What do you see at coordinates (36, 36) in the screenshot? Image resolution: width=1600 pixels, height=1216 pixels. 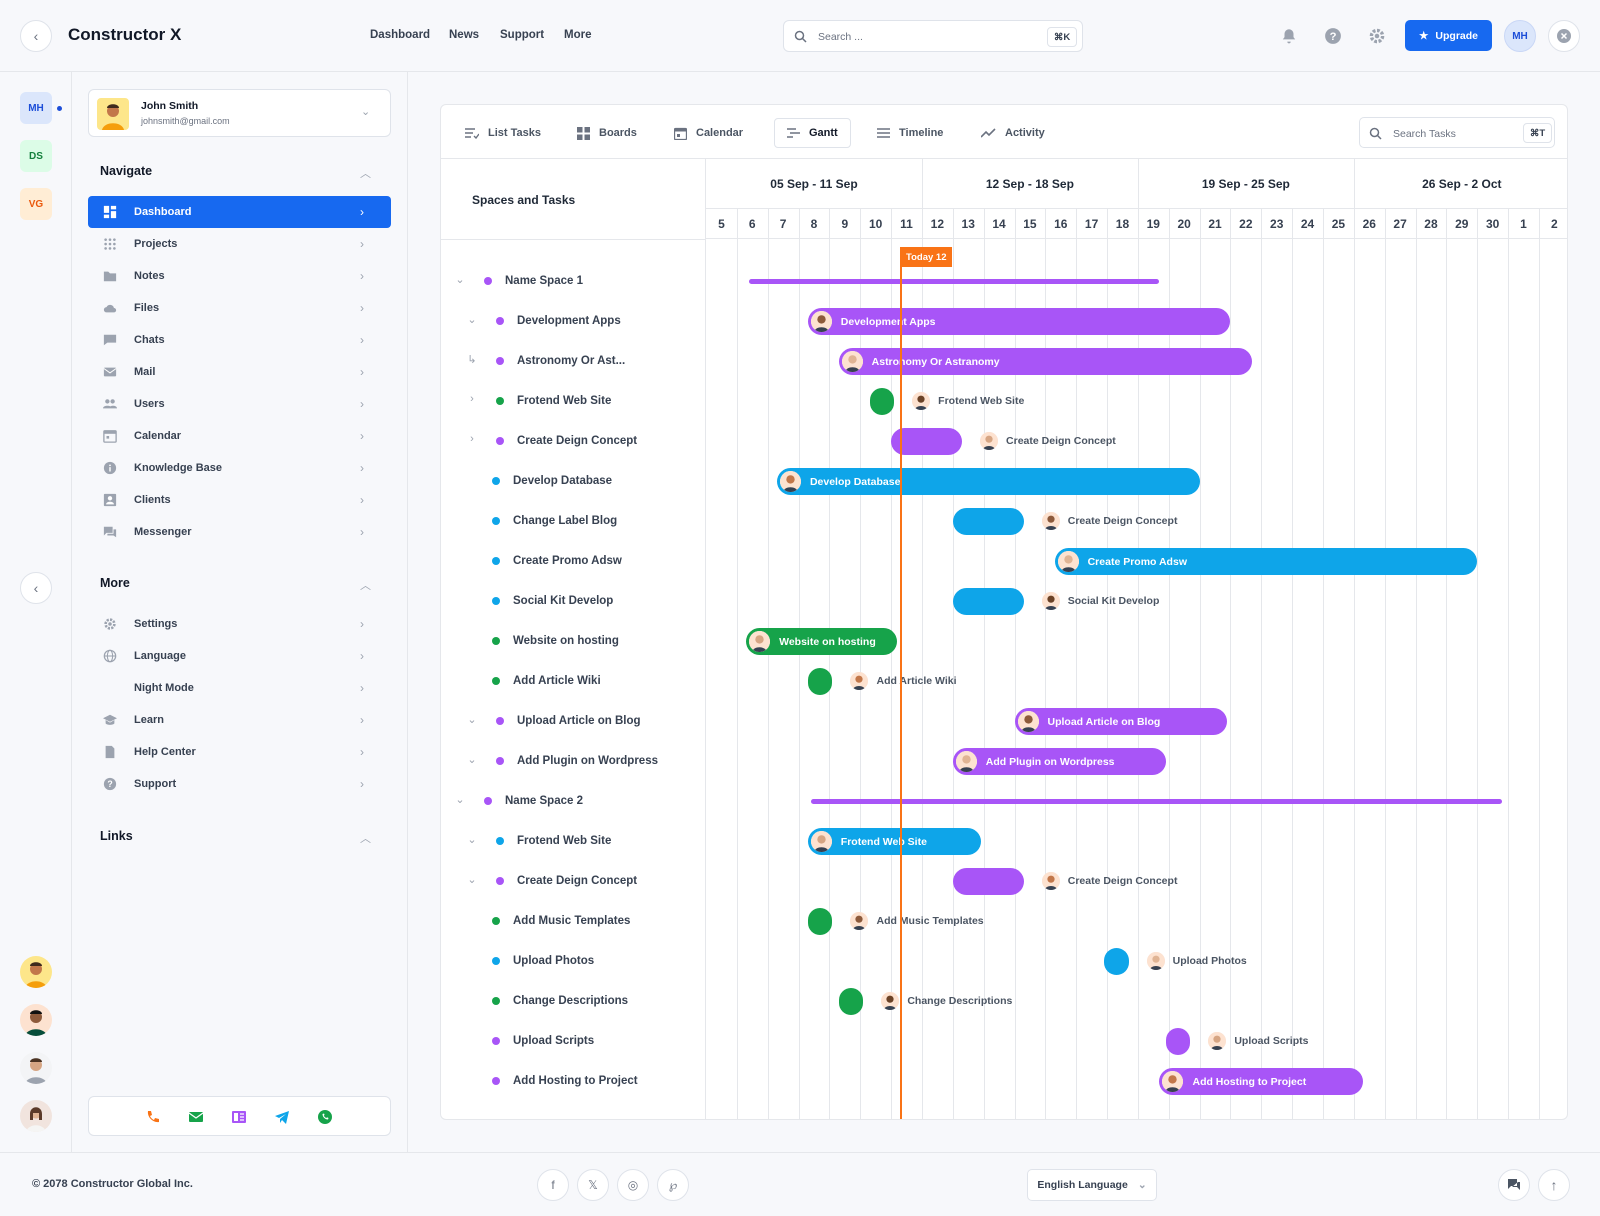 I see `back-button: ‹` at bounding box center [36, 36].